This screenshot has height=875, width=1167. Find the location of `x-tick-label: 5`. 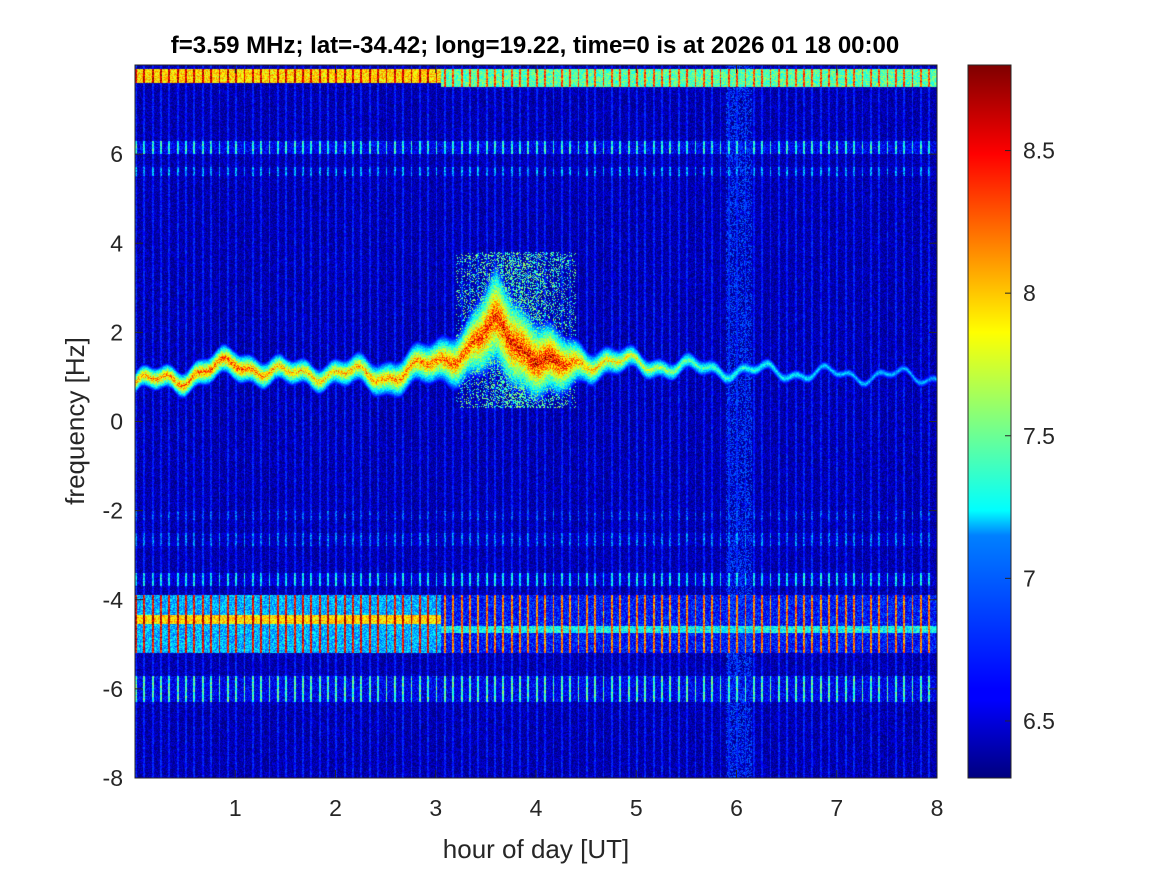

x-tick-label: 5 is located at coordinates (636, 808).